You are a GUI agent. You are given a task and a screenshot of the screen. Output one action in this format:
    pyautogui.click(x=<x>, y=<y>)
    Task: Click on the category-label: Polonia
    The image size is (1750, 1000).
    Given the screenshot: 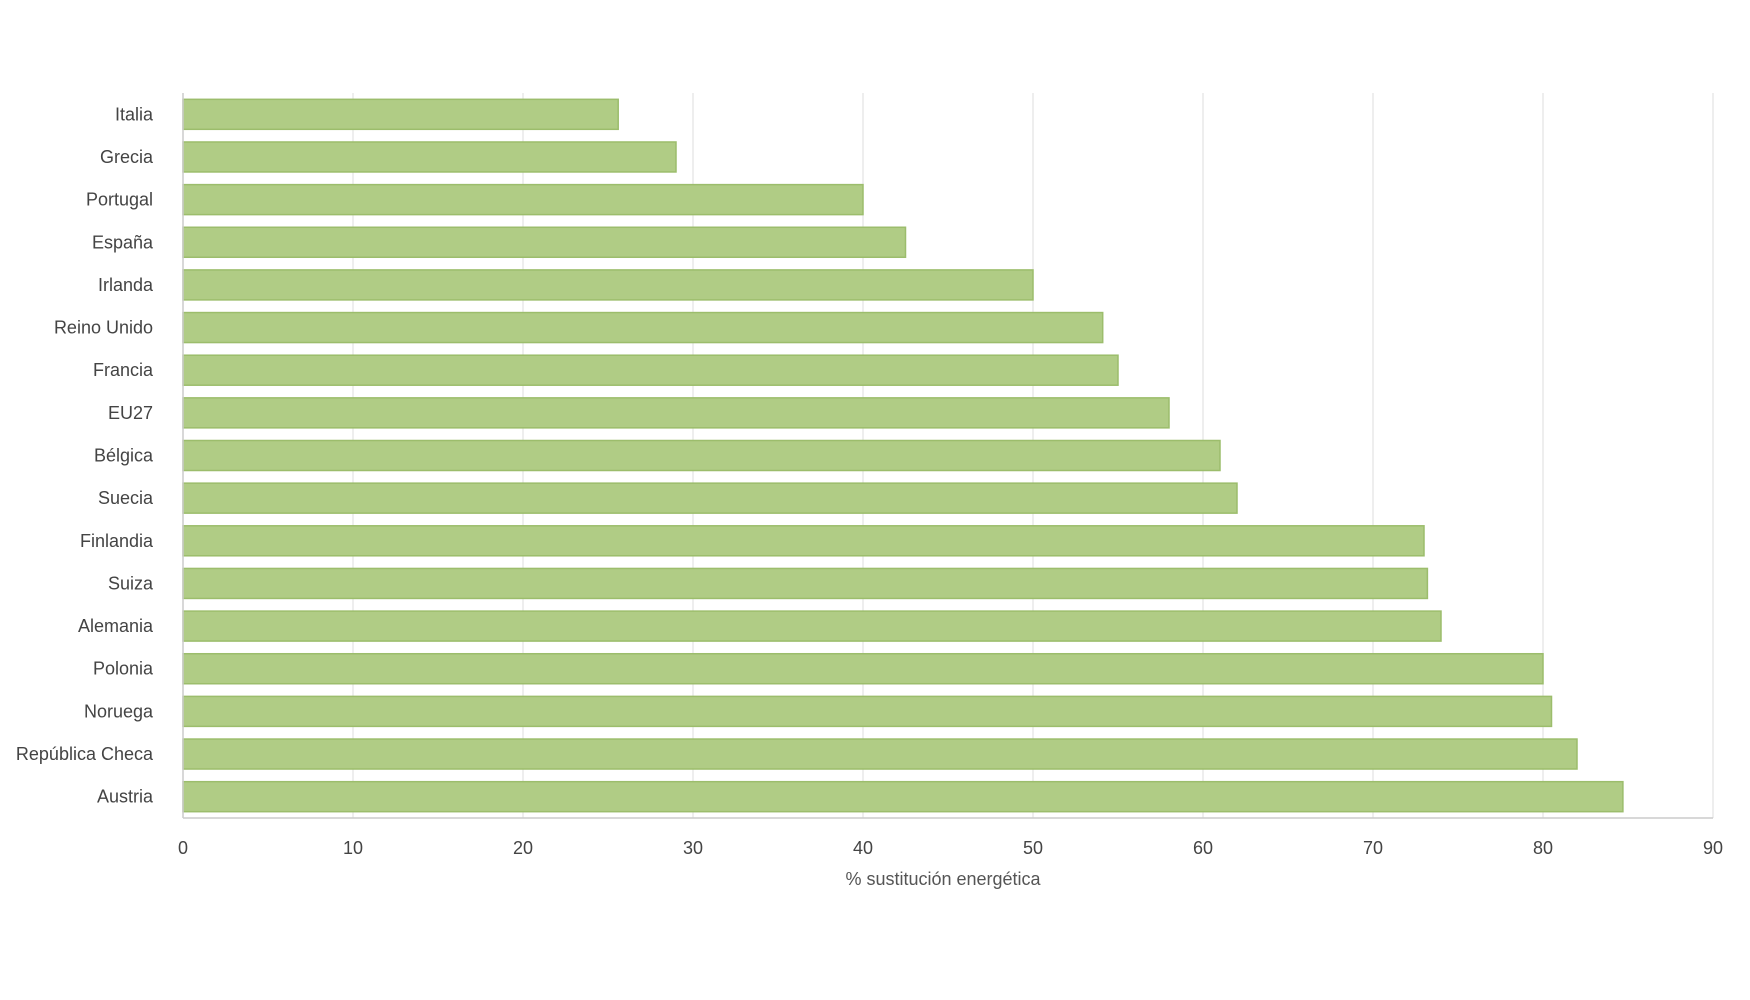 What is the action you would take?
    pyautogui.click(x=123, y=669)
    